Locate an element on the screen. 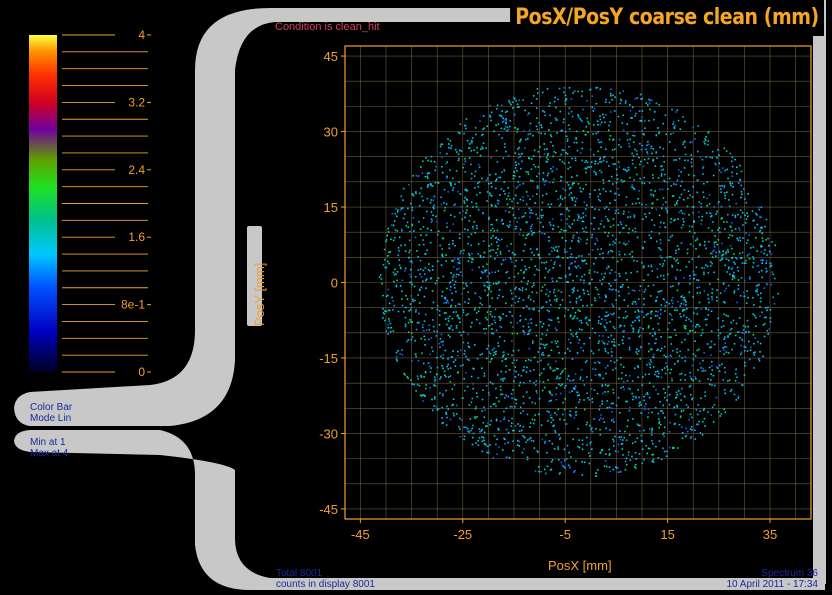 This screenshot has height=595, width=832. date-label: 10 April 2011 - 17:34 is located at coordinates (772, 584).